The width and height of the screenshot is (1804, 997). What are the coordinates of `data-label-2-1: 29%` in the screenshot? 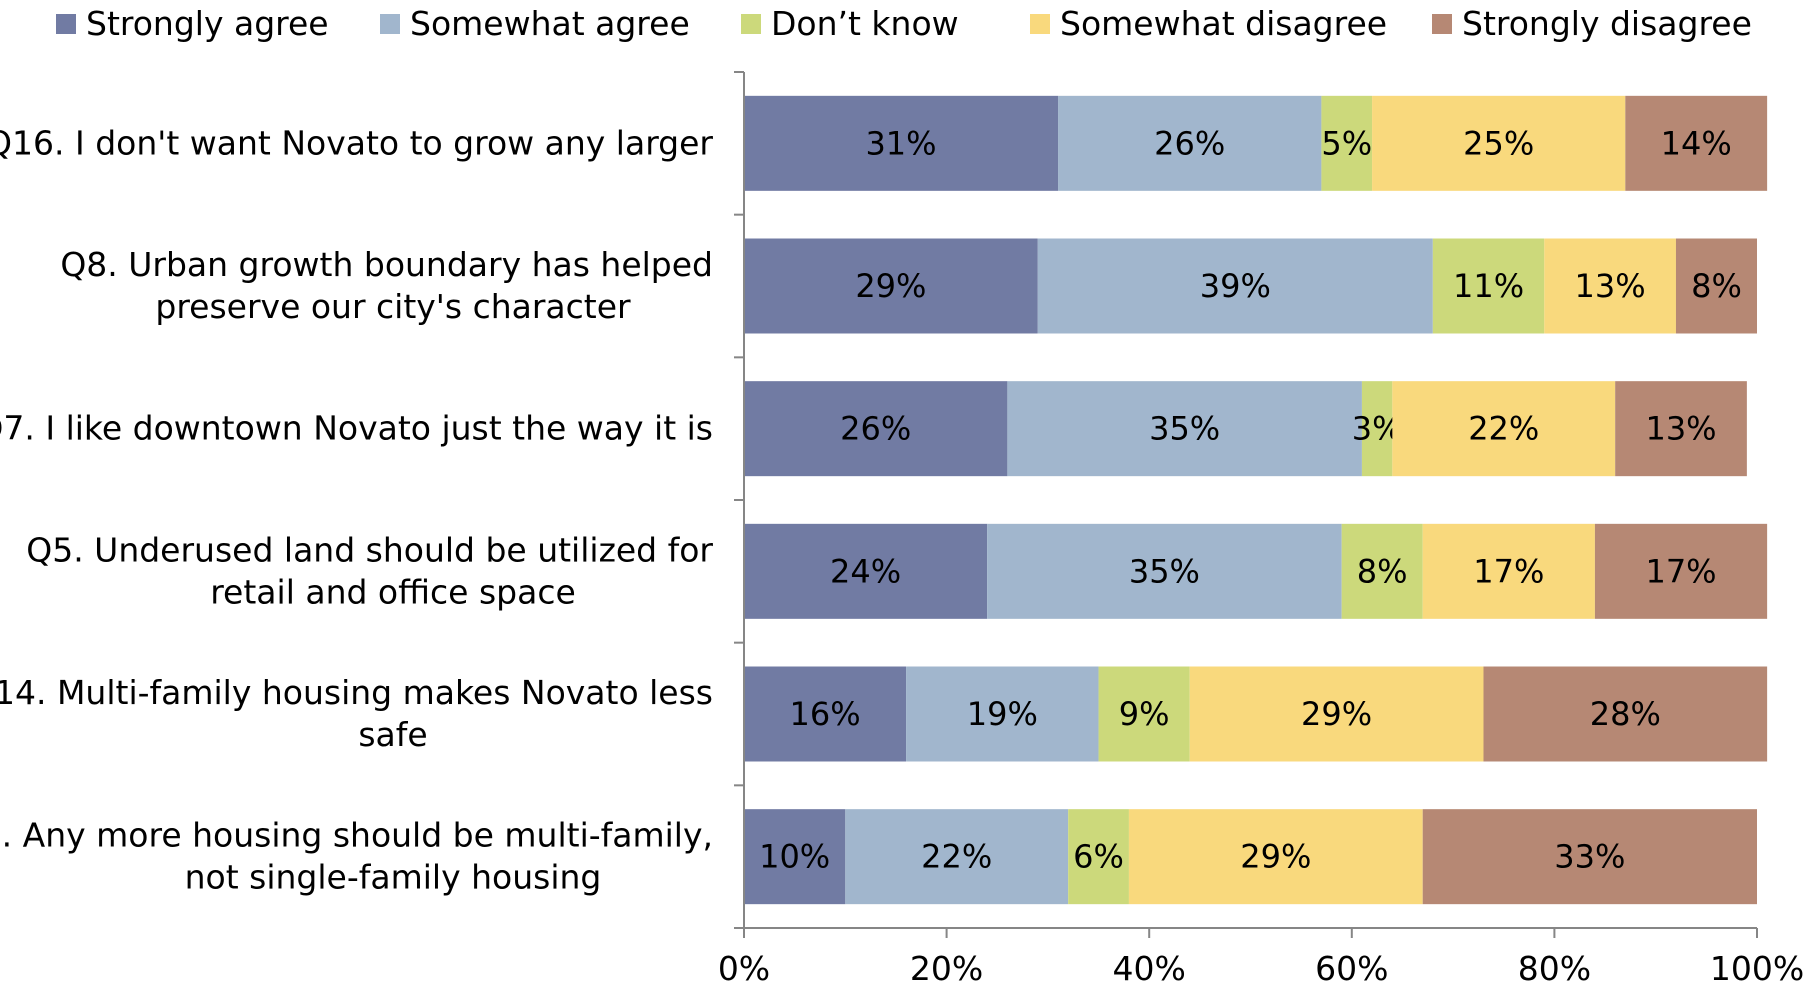 It's located at (890, 286).